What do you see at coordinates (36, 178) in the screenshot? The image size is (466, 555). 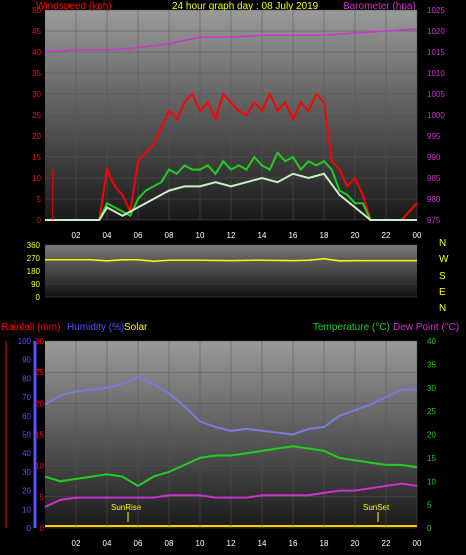 I see `wind-y-tick-label: 10` at bounding box center [36, 178].